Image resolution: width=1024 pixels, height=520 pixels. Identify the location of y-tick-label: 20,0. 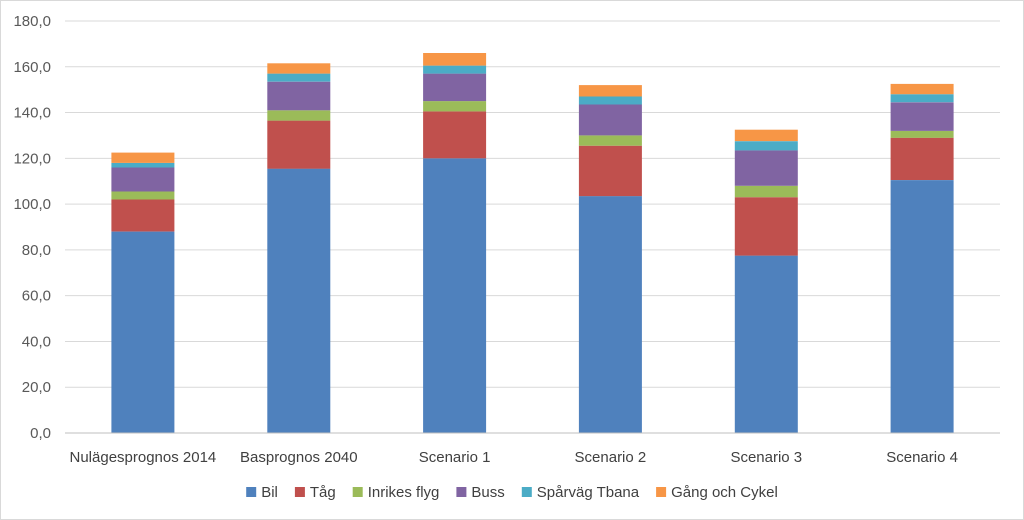
(36, 387).